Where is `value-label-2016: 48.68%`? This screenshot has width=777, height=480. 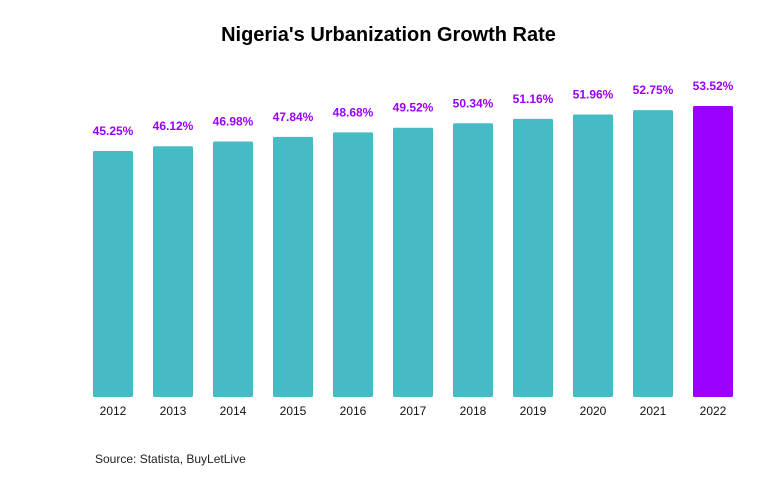 value-label-2016: 48.68% is located at coordinates (353, 112).